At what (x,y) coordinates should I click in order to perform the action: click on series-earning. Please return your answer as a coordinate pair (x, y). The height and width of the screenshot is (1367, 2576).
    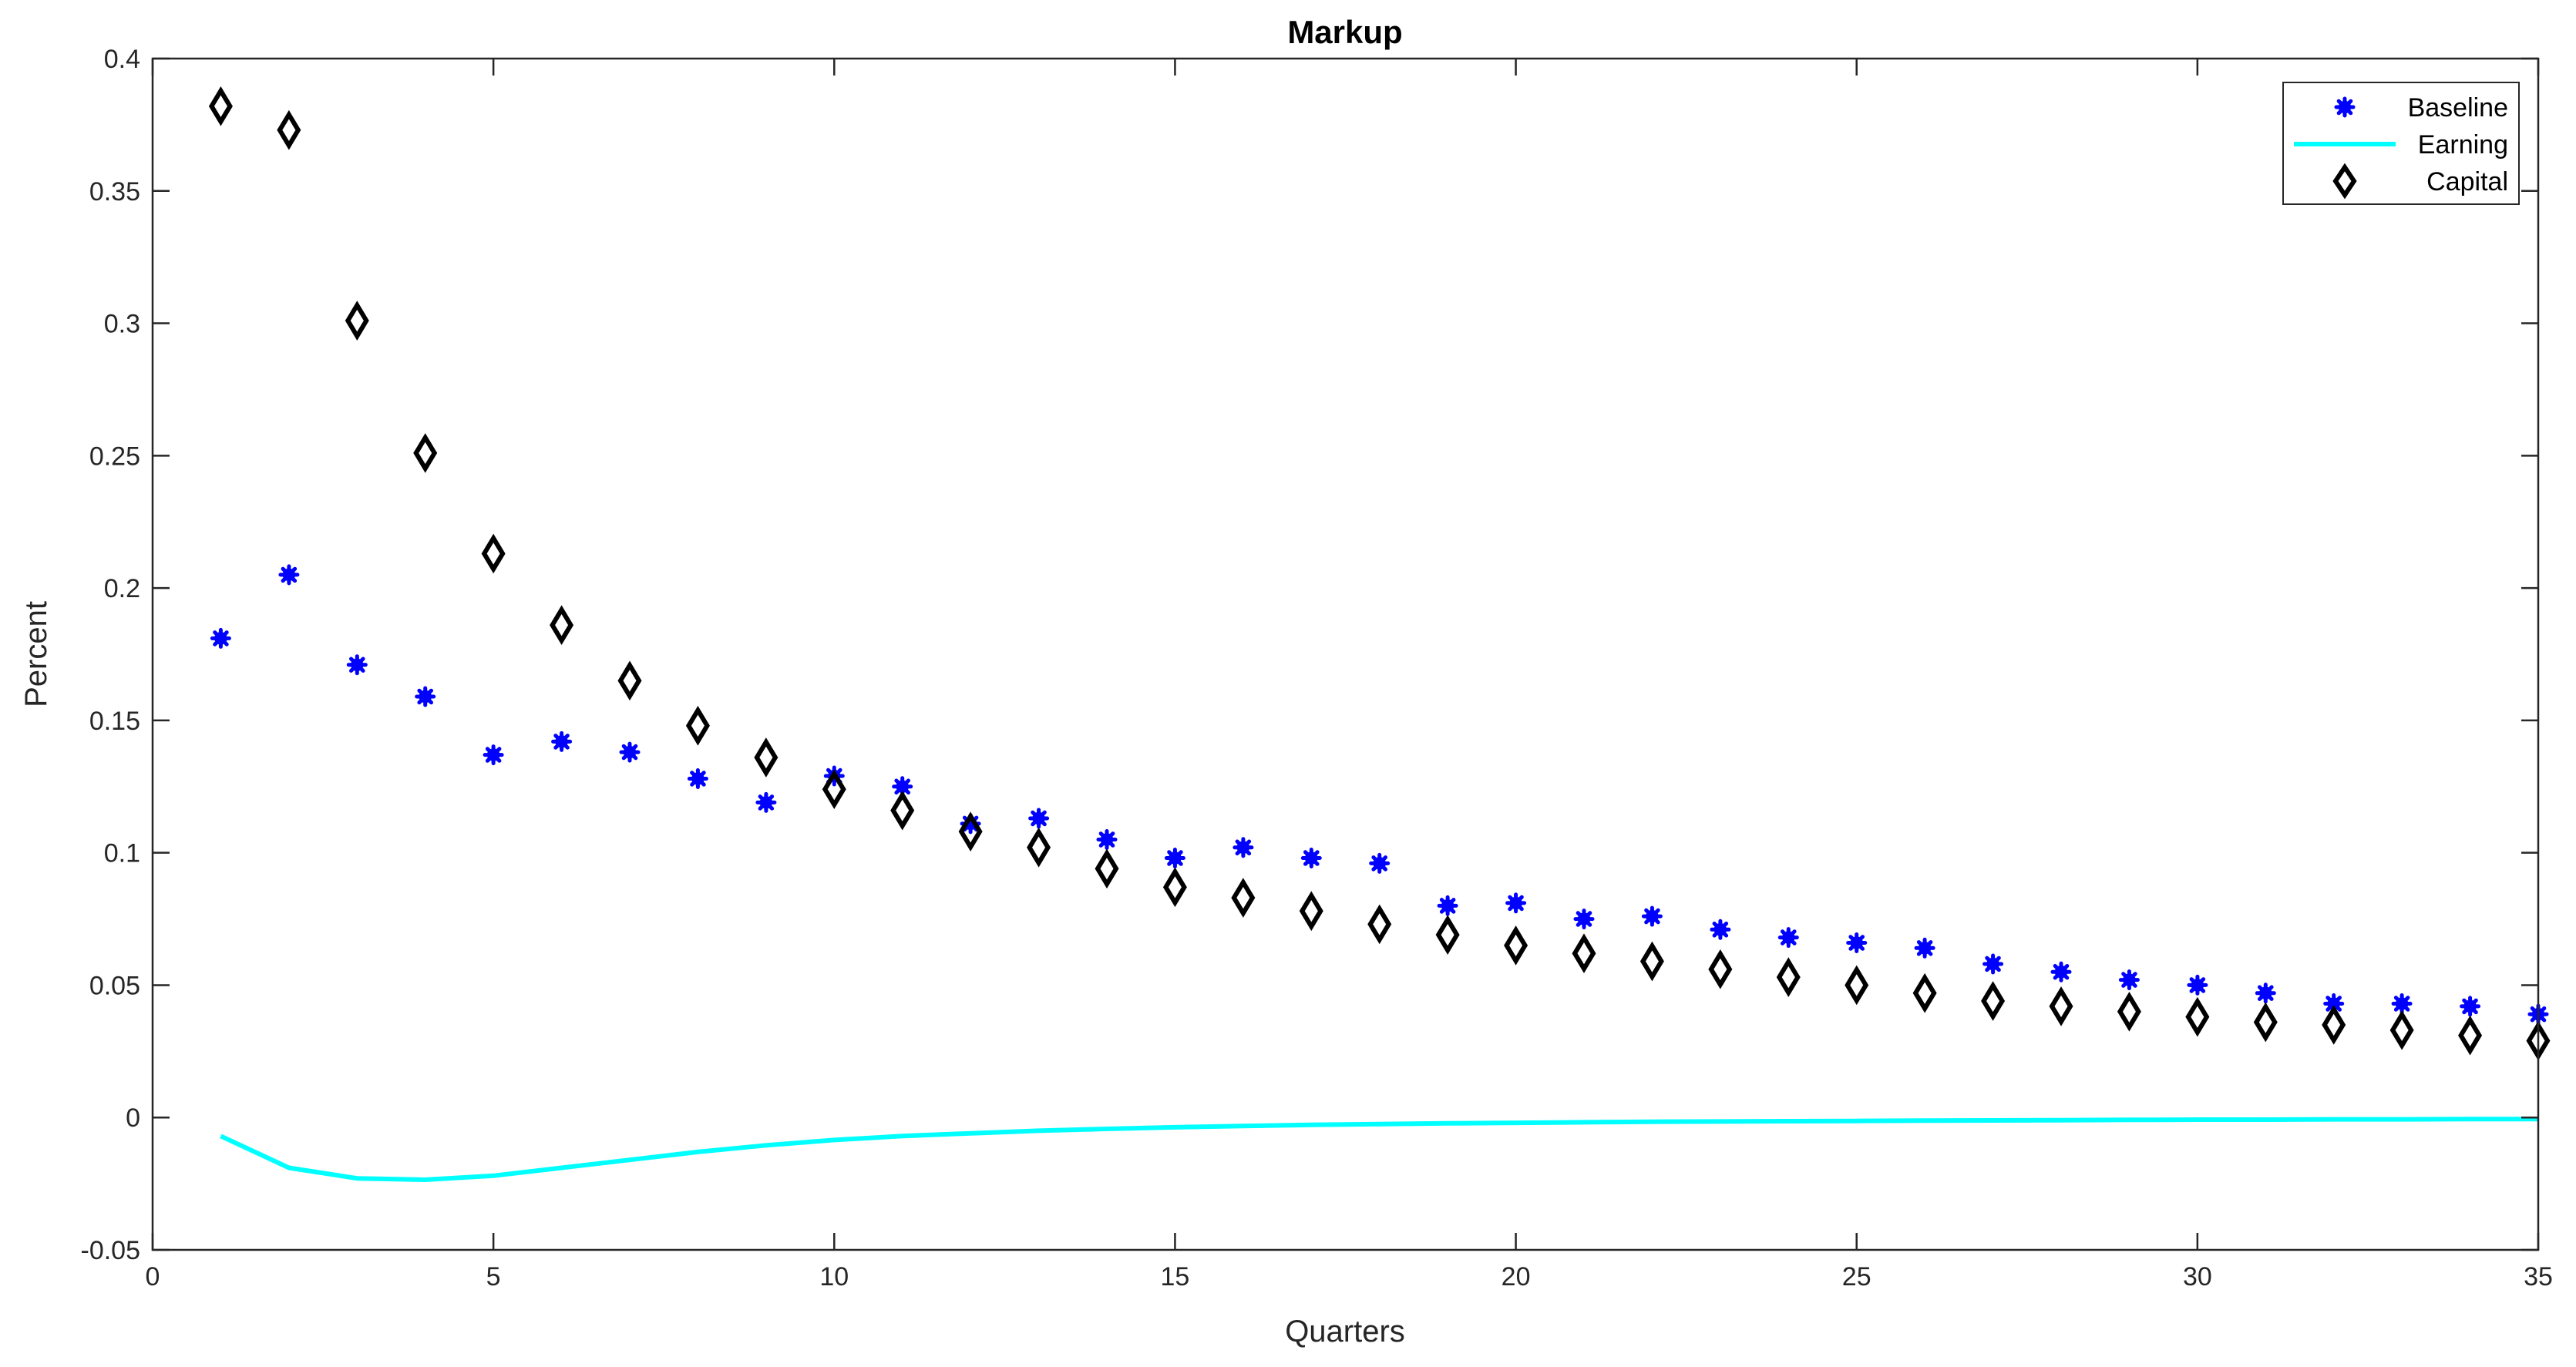
    Looking at the image, I should click on (1379, 1149).